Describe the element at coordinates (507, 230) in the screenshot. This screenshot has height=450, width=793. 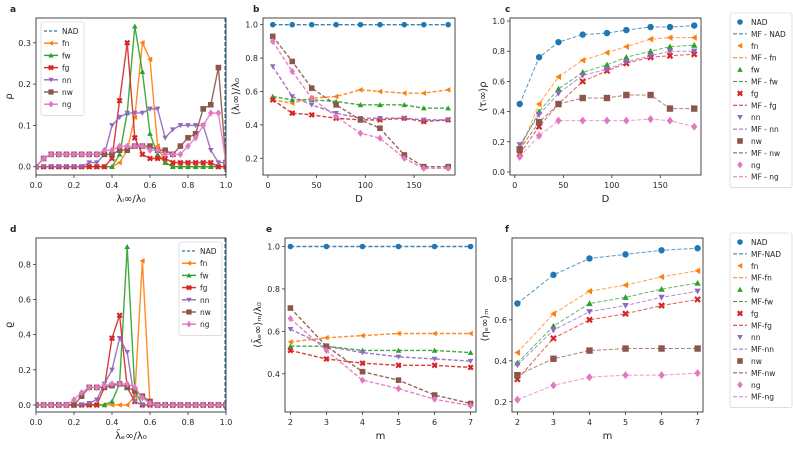
I see `panel-label: f` at that location.